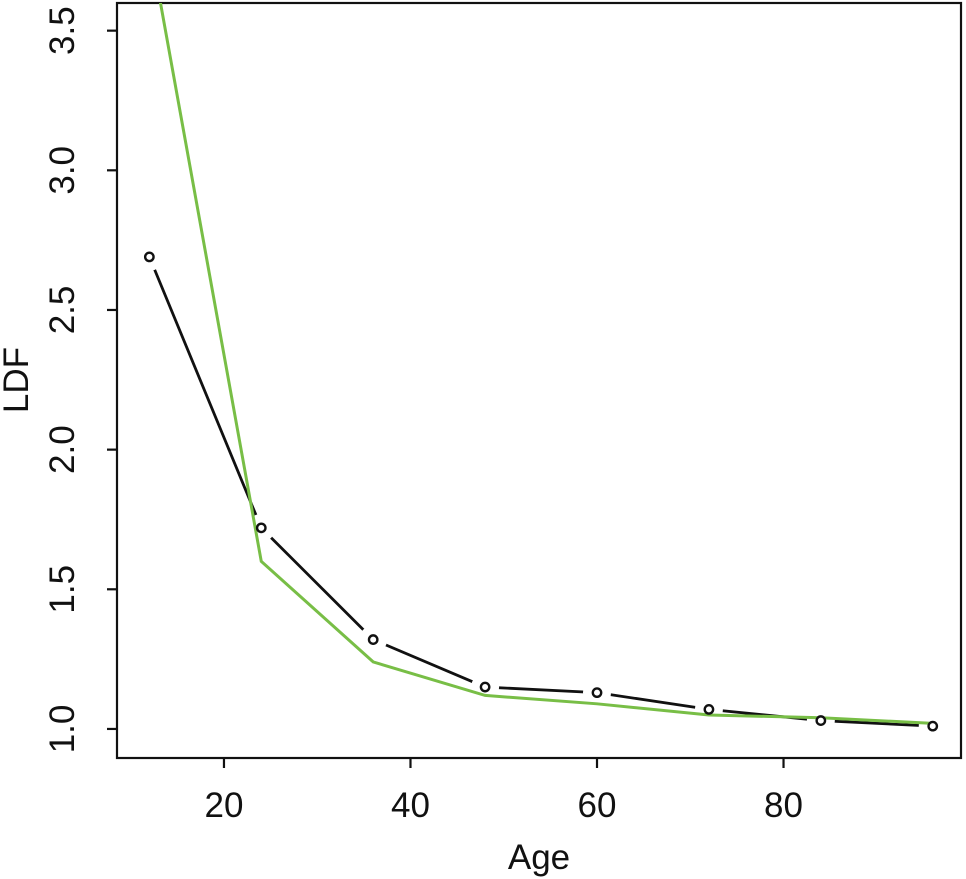  I want to click on y-axis-label: LDF, so click(18, 380).